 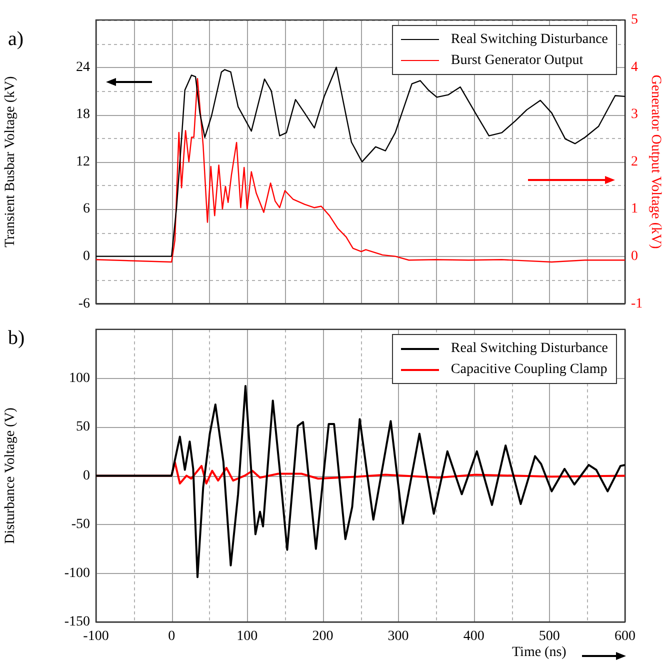 I want to click on y2-tick-label: 3, so click(x=634, y=114).